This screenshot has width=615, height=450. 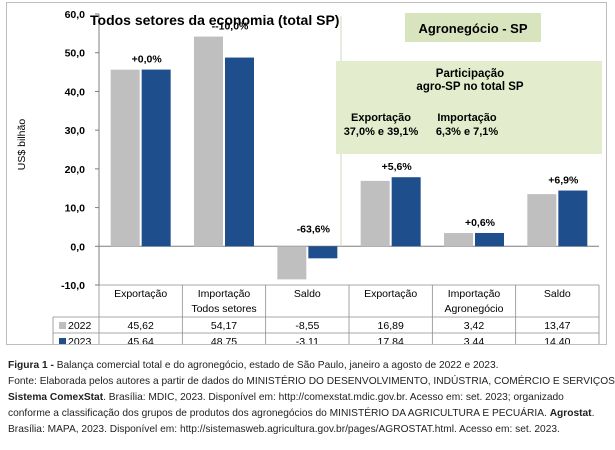 What do you see at coordinates (80, 340) in the screenshot?
I see `legend-label: 2023` at bounding box center [80, 340].